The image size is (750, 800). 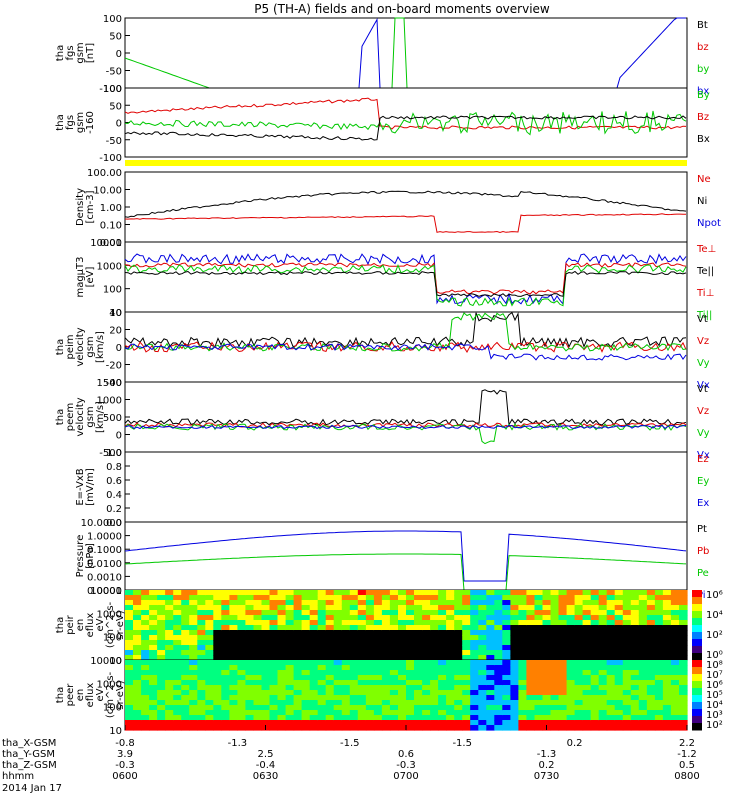 I want to click on legend-entry: Ex, so click(x=703, y=503).